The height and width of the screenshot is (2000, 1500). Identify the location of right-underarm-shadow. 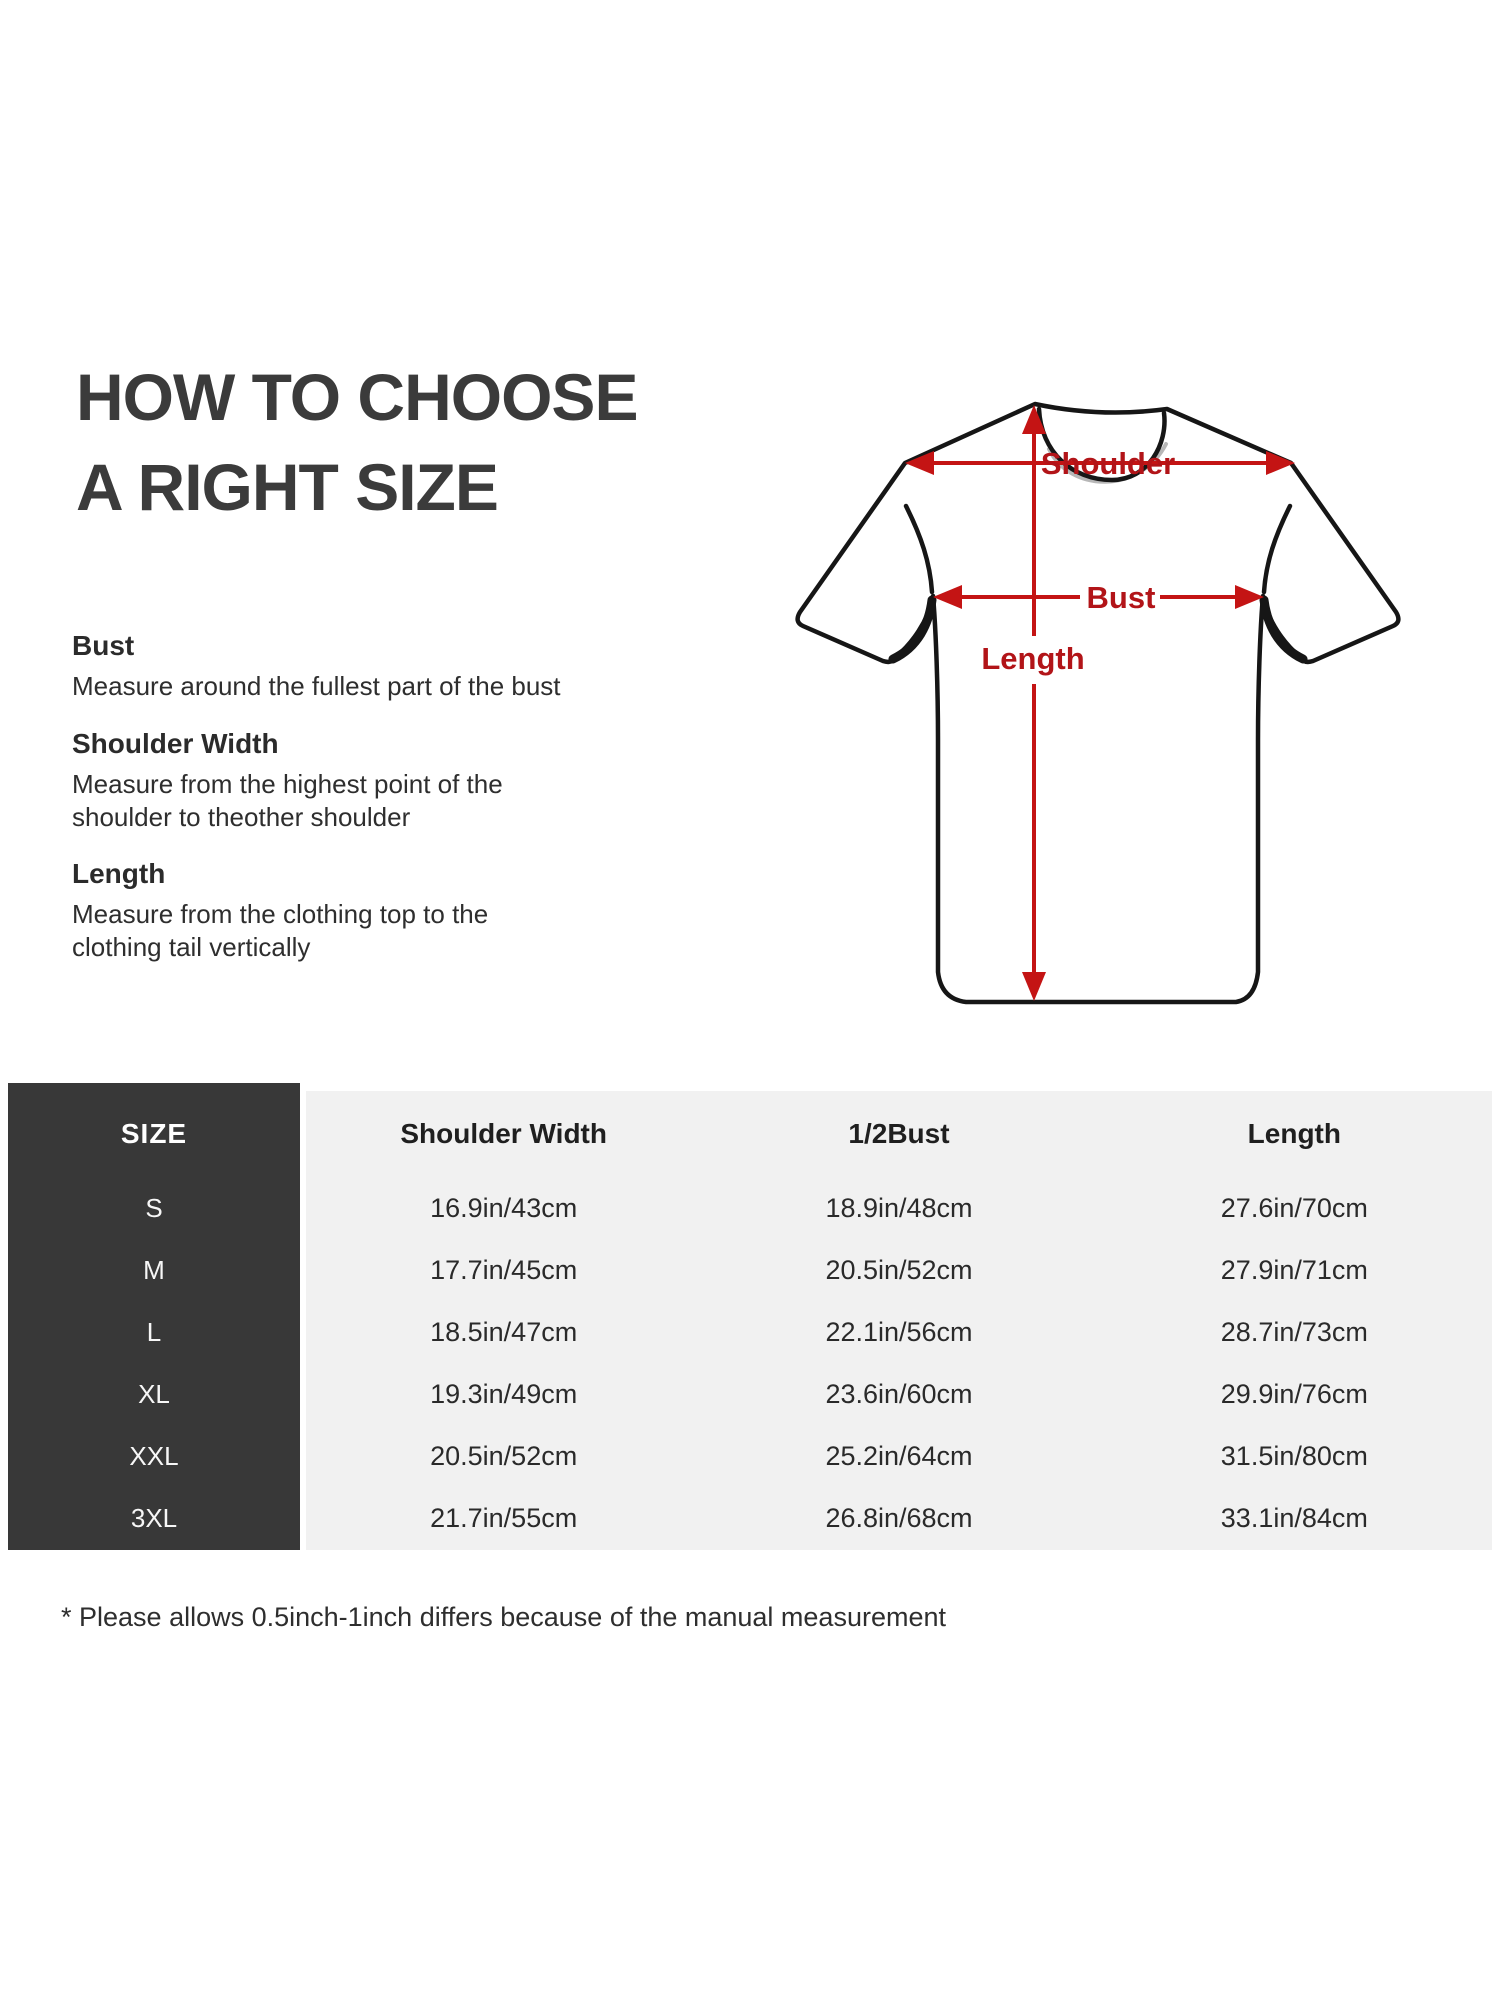
(1283, 629).